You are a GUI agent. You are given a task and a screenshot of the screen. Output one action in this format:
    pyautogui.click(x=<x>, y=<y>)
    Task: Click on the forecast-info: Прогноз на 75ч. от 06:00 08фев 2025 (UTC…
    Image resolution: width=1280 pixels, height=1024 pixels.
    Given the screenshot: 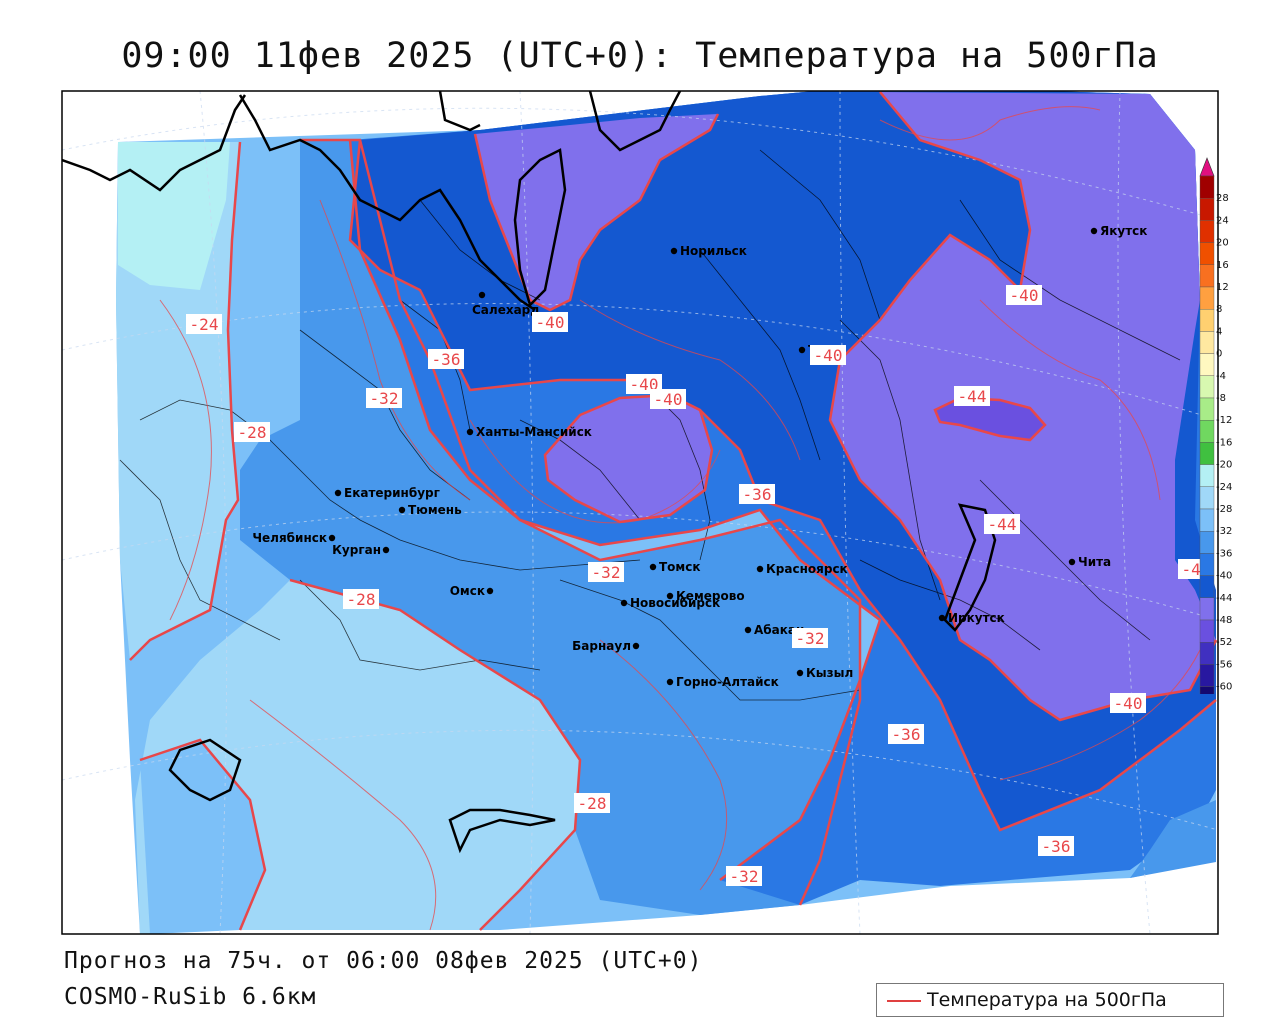 What is the action you would take?
    pyautogui.click(x=383, y=961)
    